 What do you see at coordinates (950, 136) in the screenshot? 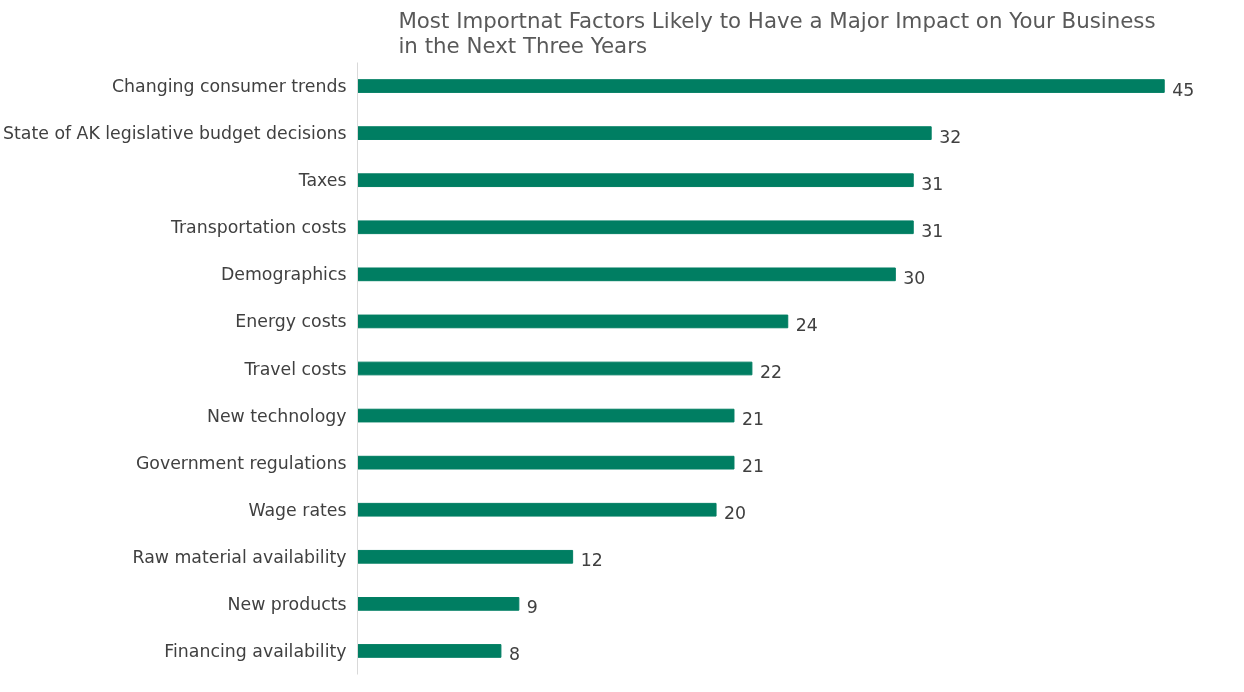
I see `data-label: 32` at bounding box center [950, 136].